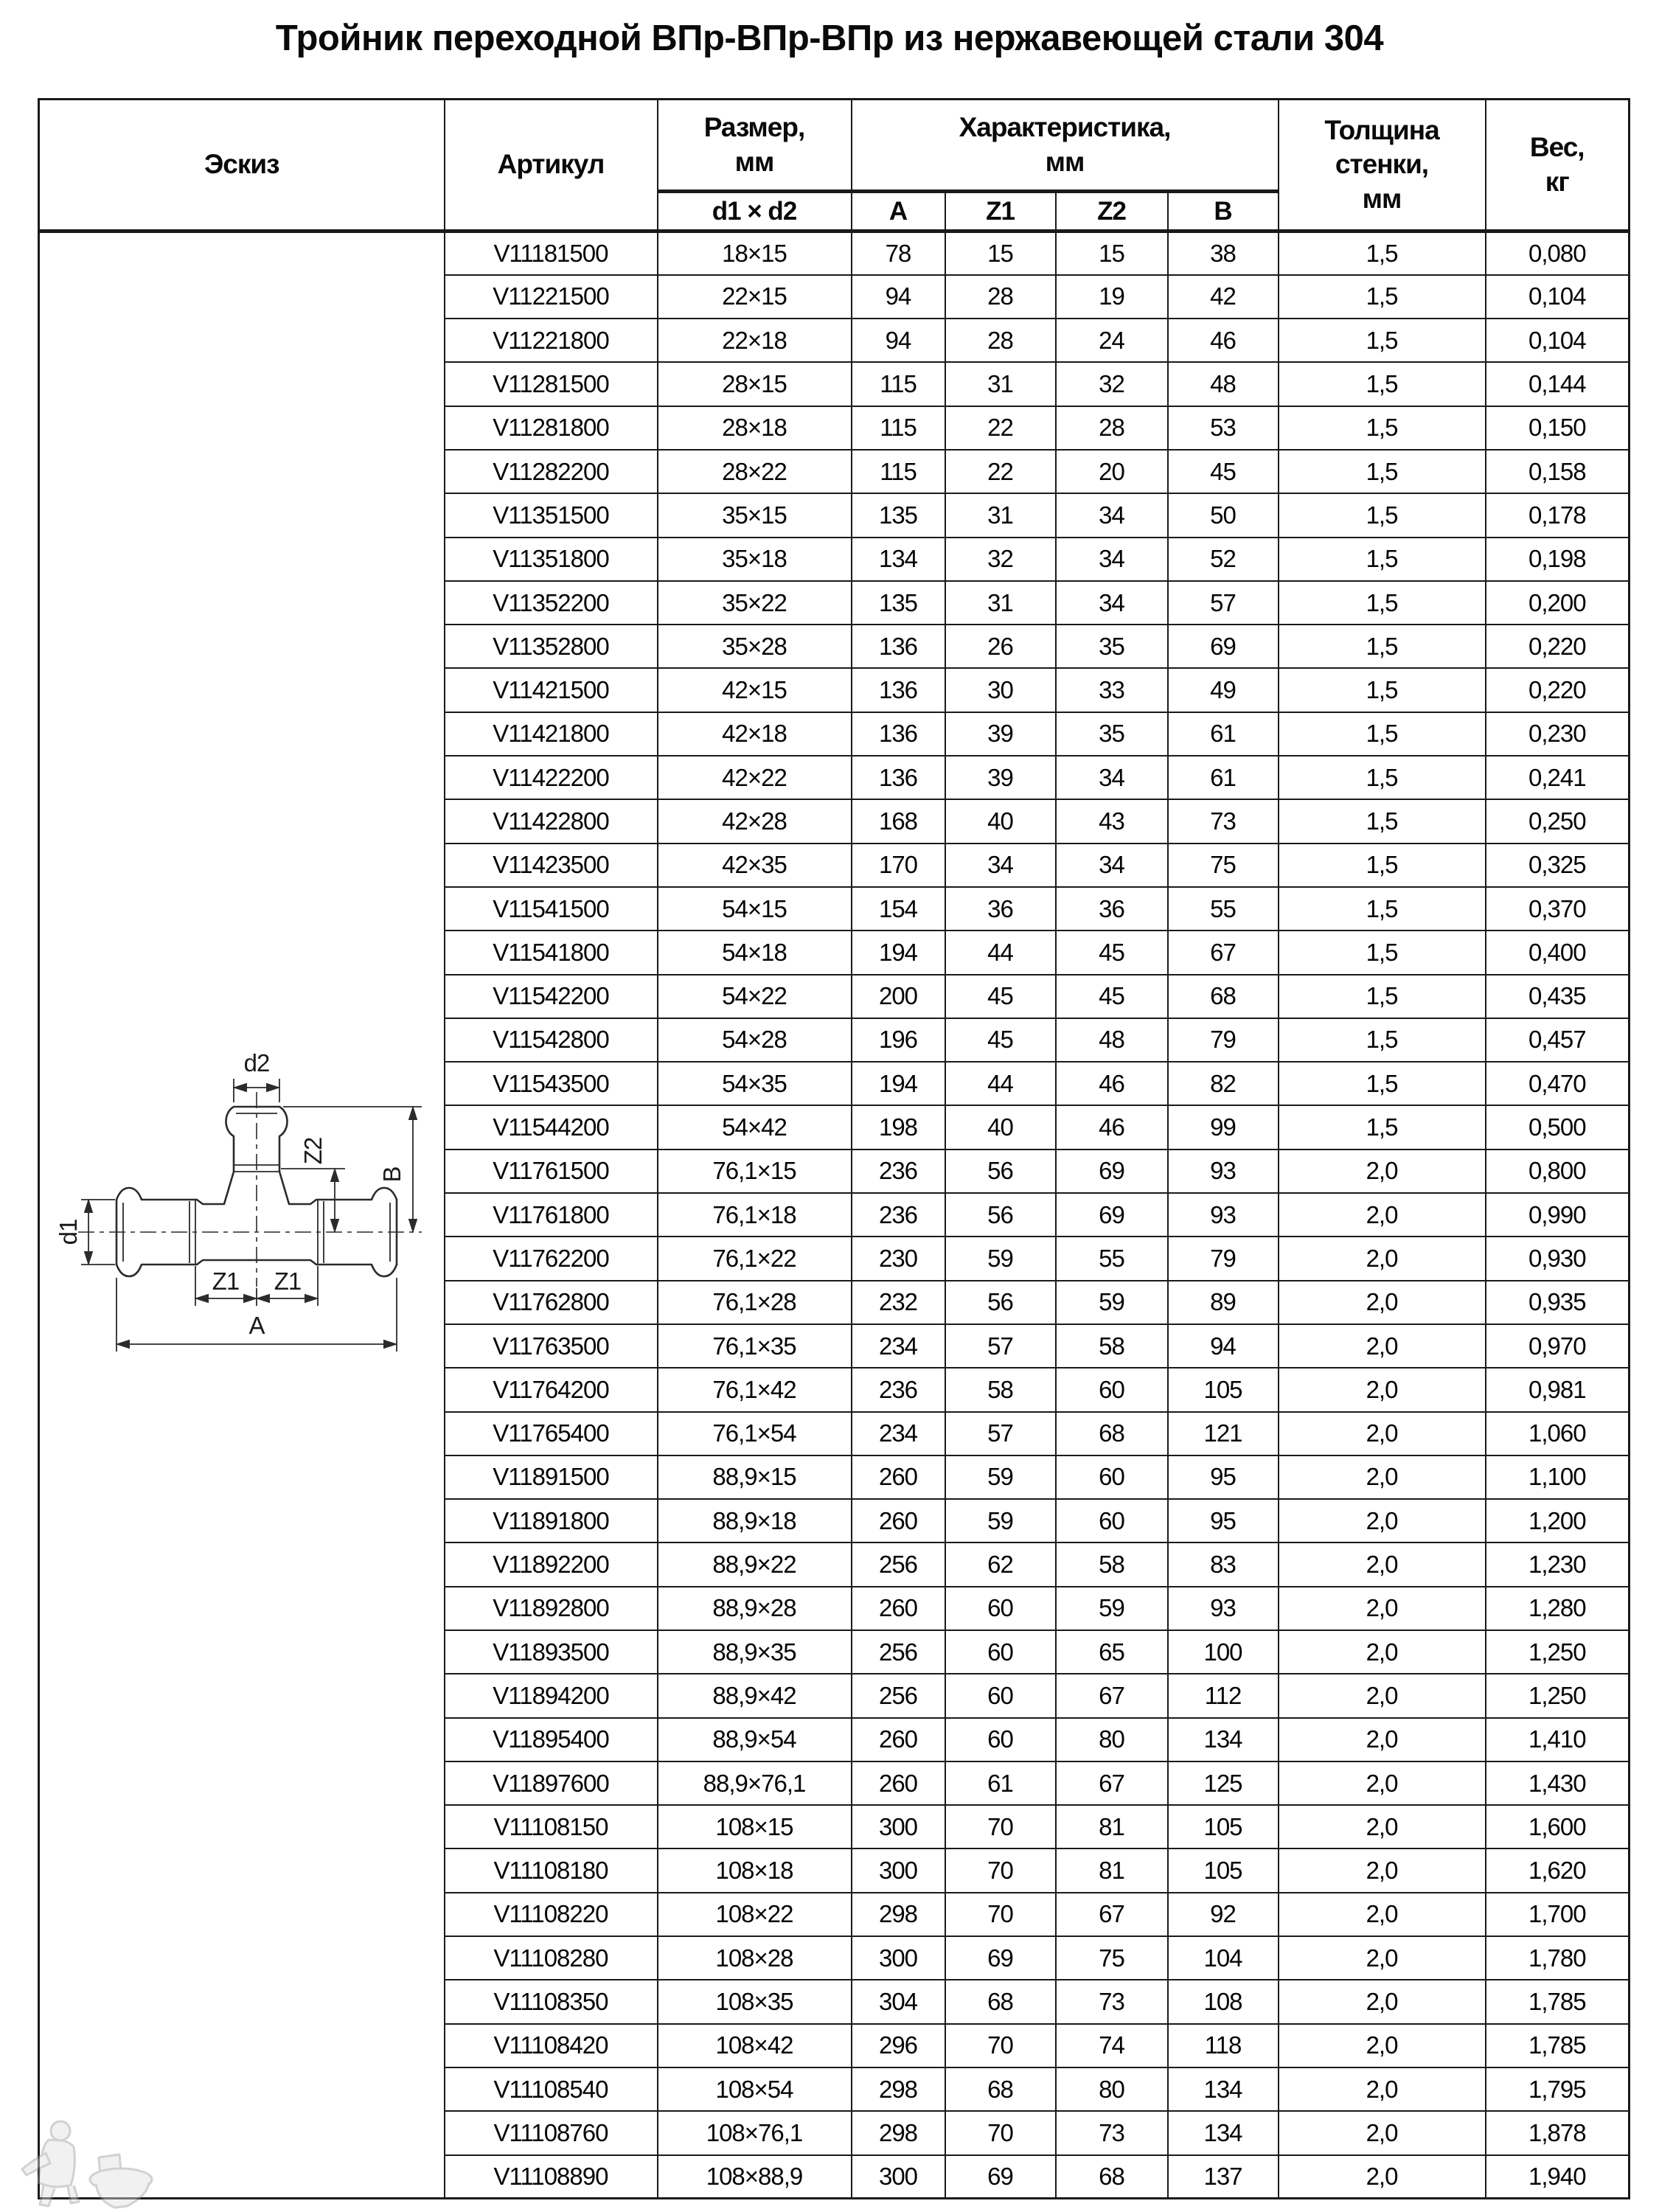  What do you see at coordinates (1557, 1783) in the screenshot?
I see `weight-cell: 1,430` at bounding box center [1557, 1783].